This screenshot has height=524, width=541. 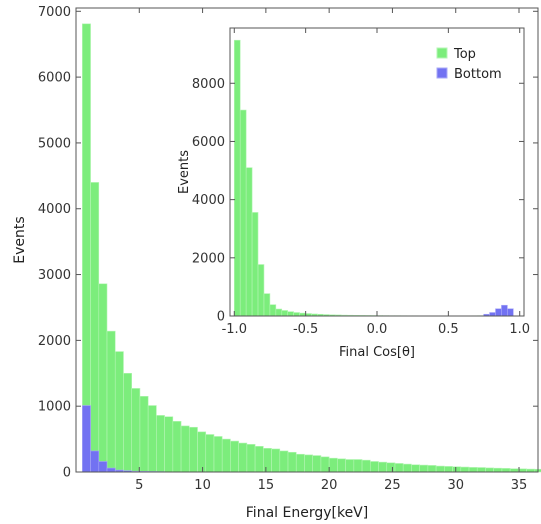 I want to click on x-tick-label: 20, so click(x=329, y=485).